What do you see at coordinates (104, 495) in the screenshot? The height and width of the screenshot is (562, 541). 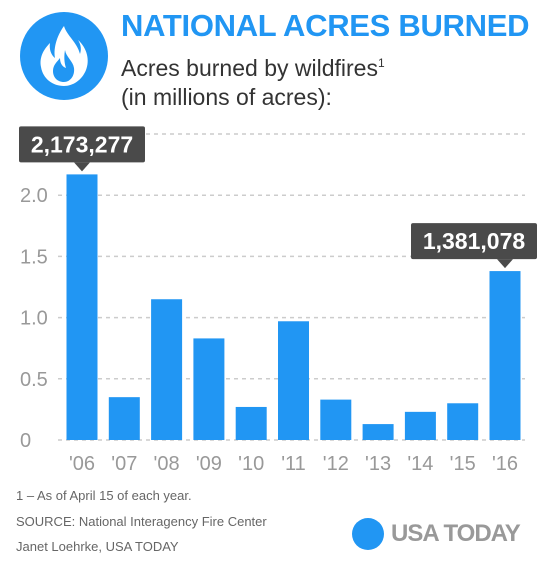 I see `footnote: 1 – As of April 15 of each year.` at bounding box center [104, 495].